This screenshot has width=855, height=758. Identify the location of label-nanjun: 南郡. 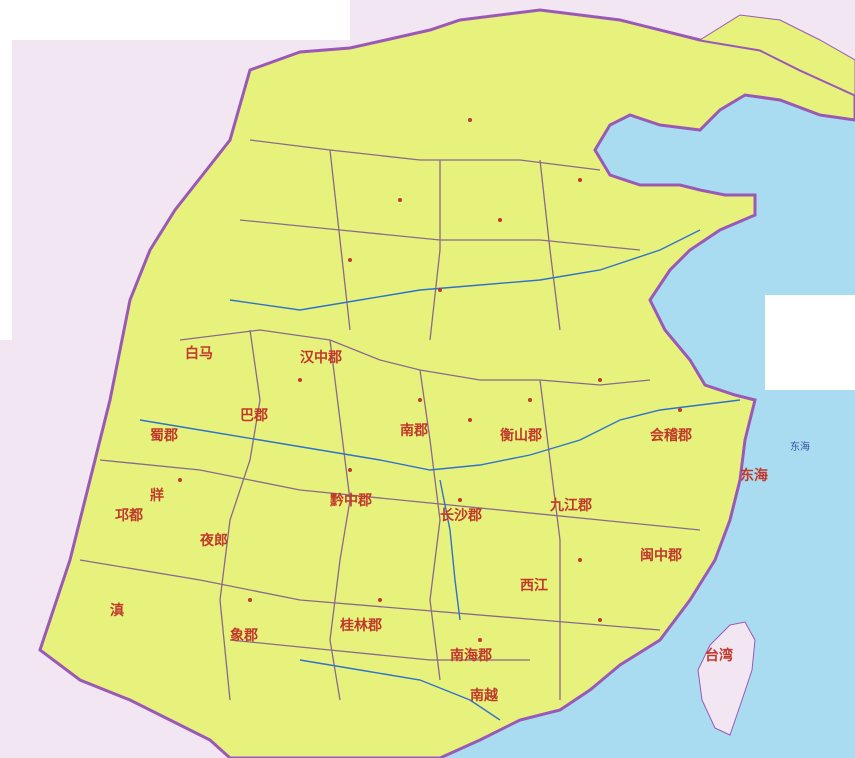
(414, 430).